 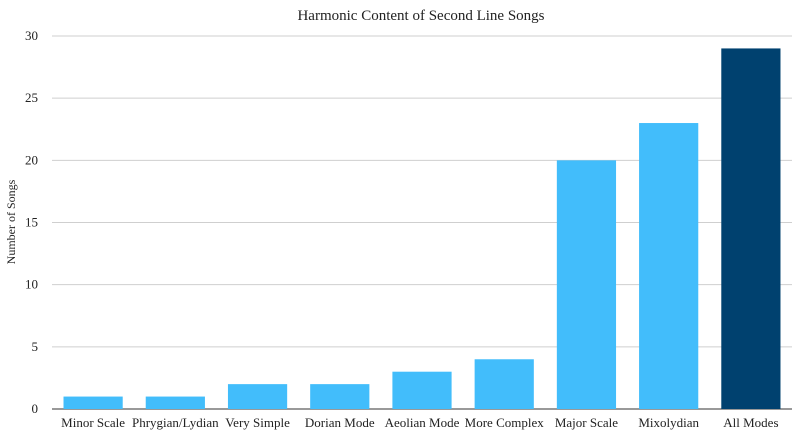 I want to click on x-tick-label: Phrygian/Lydian, so click(x=175, y=422).